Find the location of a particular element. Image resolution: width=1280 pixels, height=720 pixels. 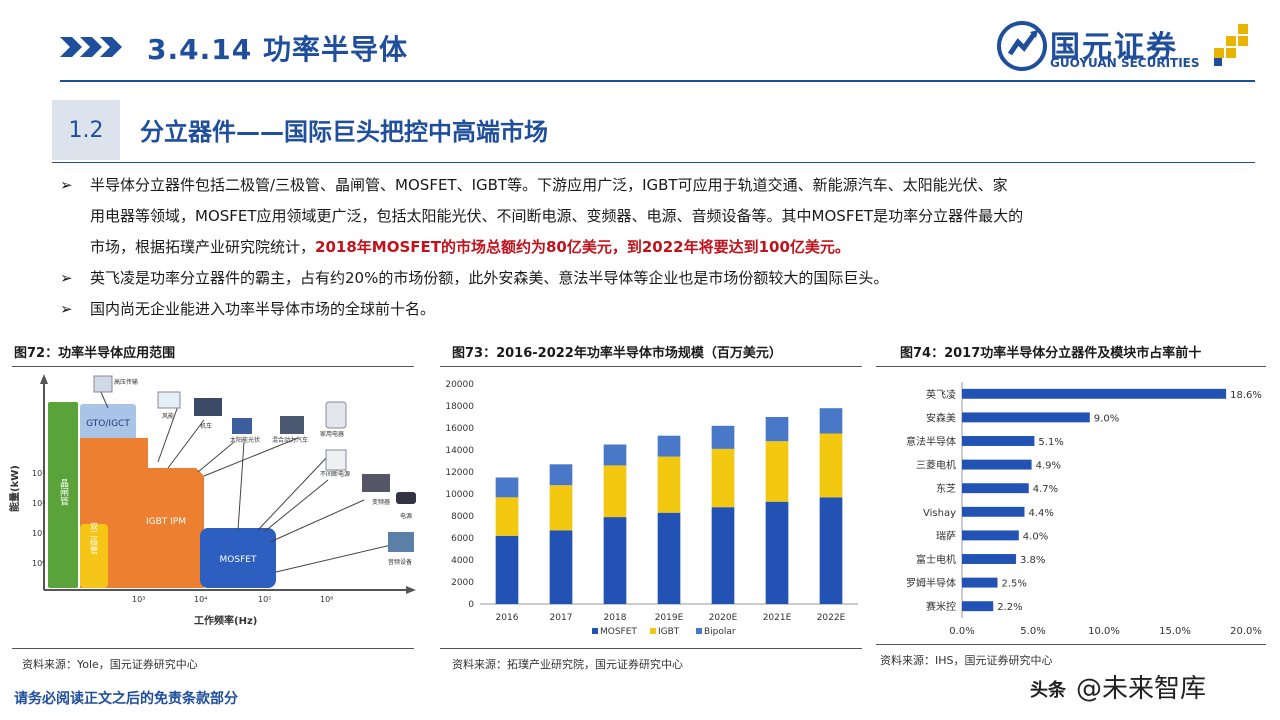

figure-74-title: 图74：2017功率半导体分立器件及模块市占率前十 is located at coordinates (1051, 353).